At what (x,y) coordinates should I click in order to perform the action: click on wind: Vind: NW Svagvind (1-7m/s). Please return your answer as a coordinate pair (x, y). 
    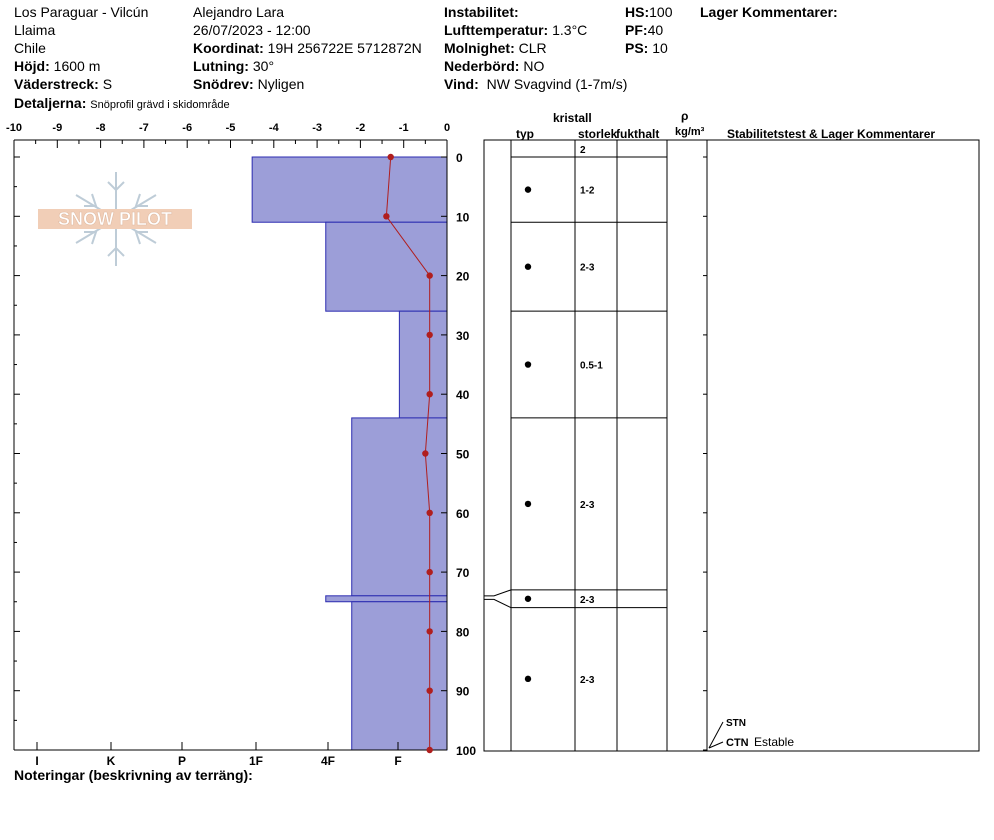
    Looking at the image, I should click on (535, 84).